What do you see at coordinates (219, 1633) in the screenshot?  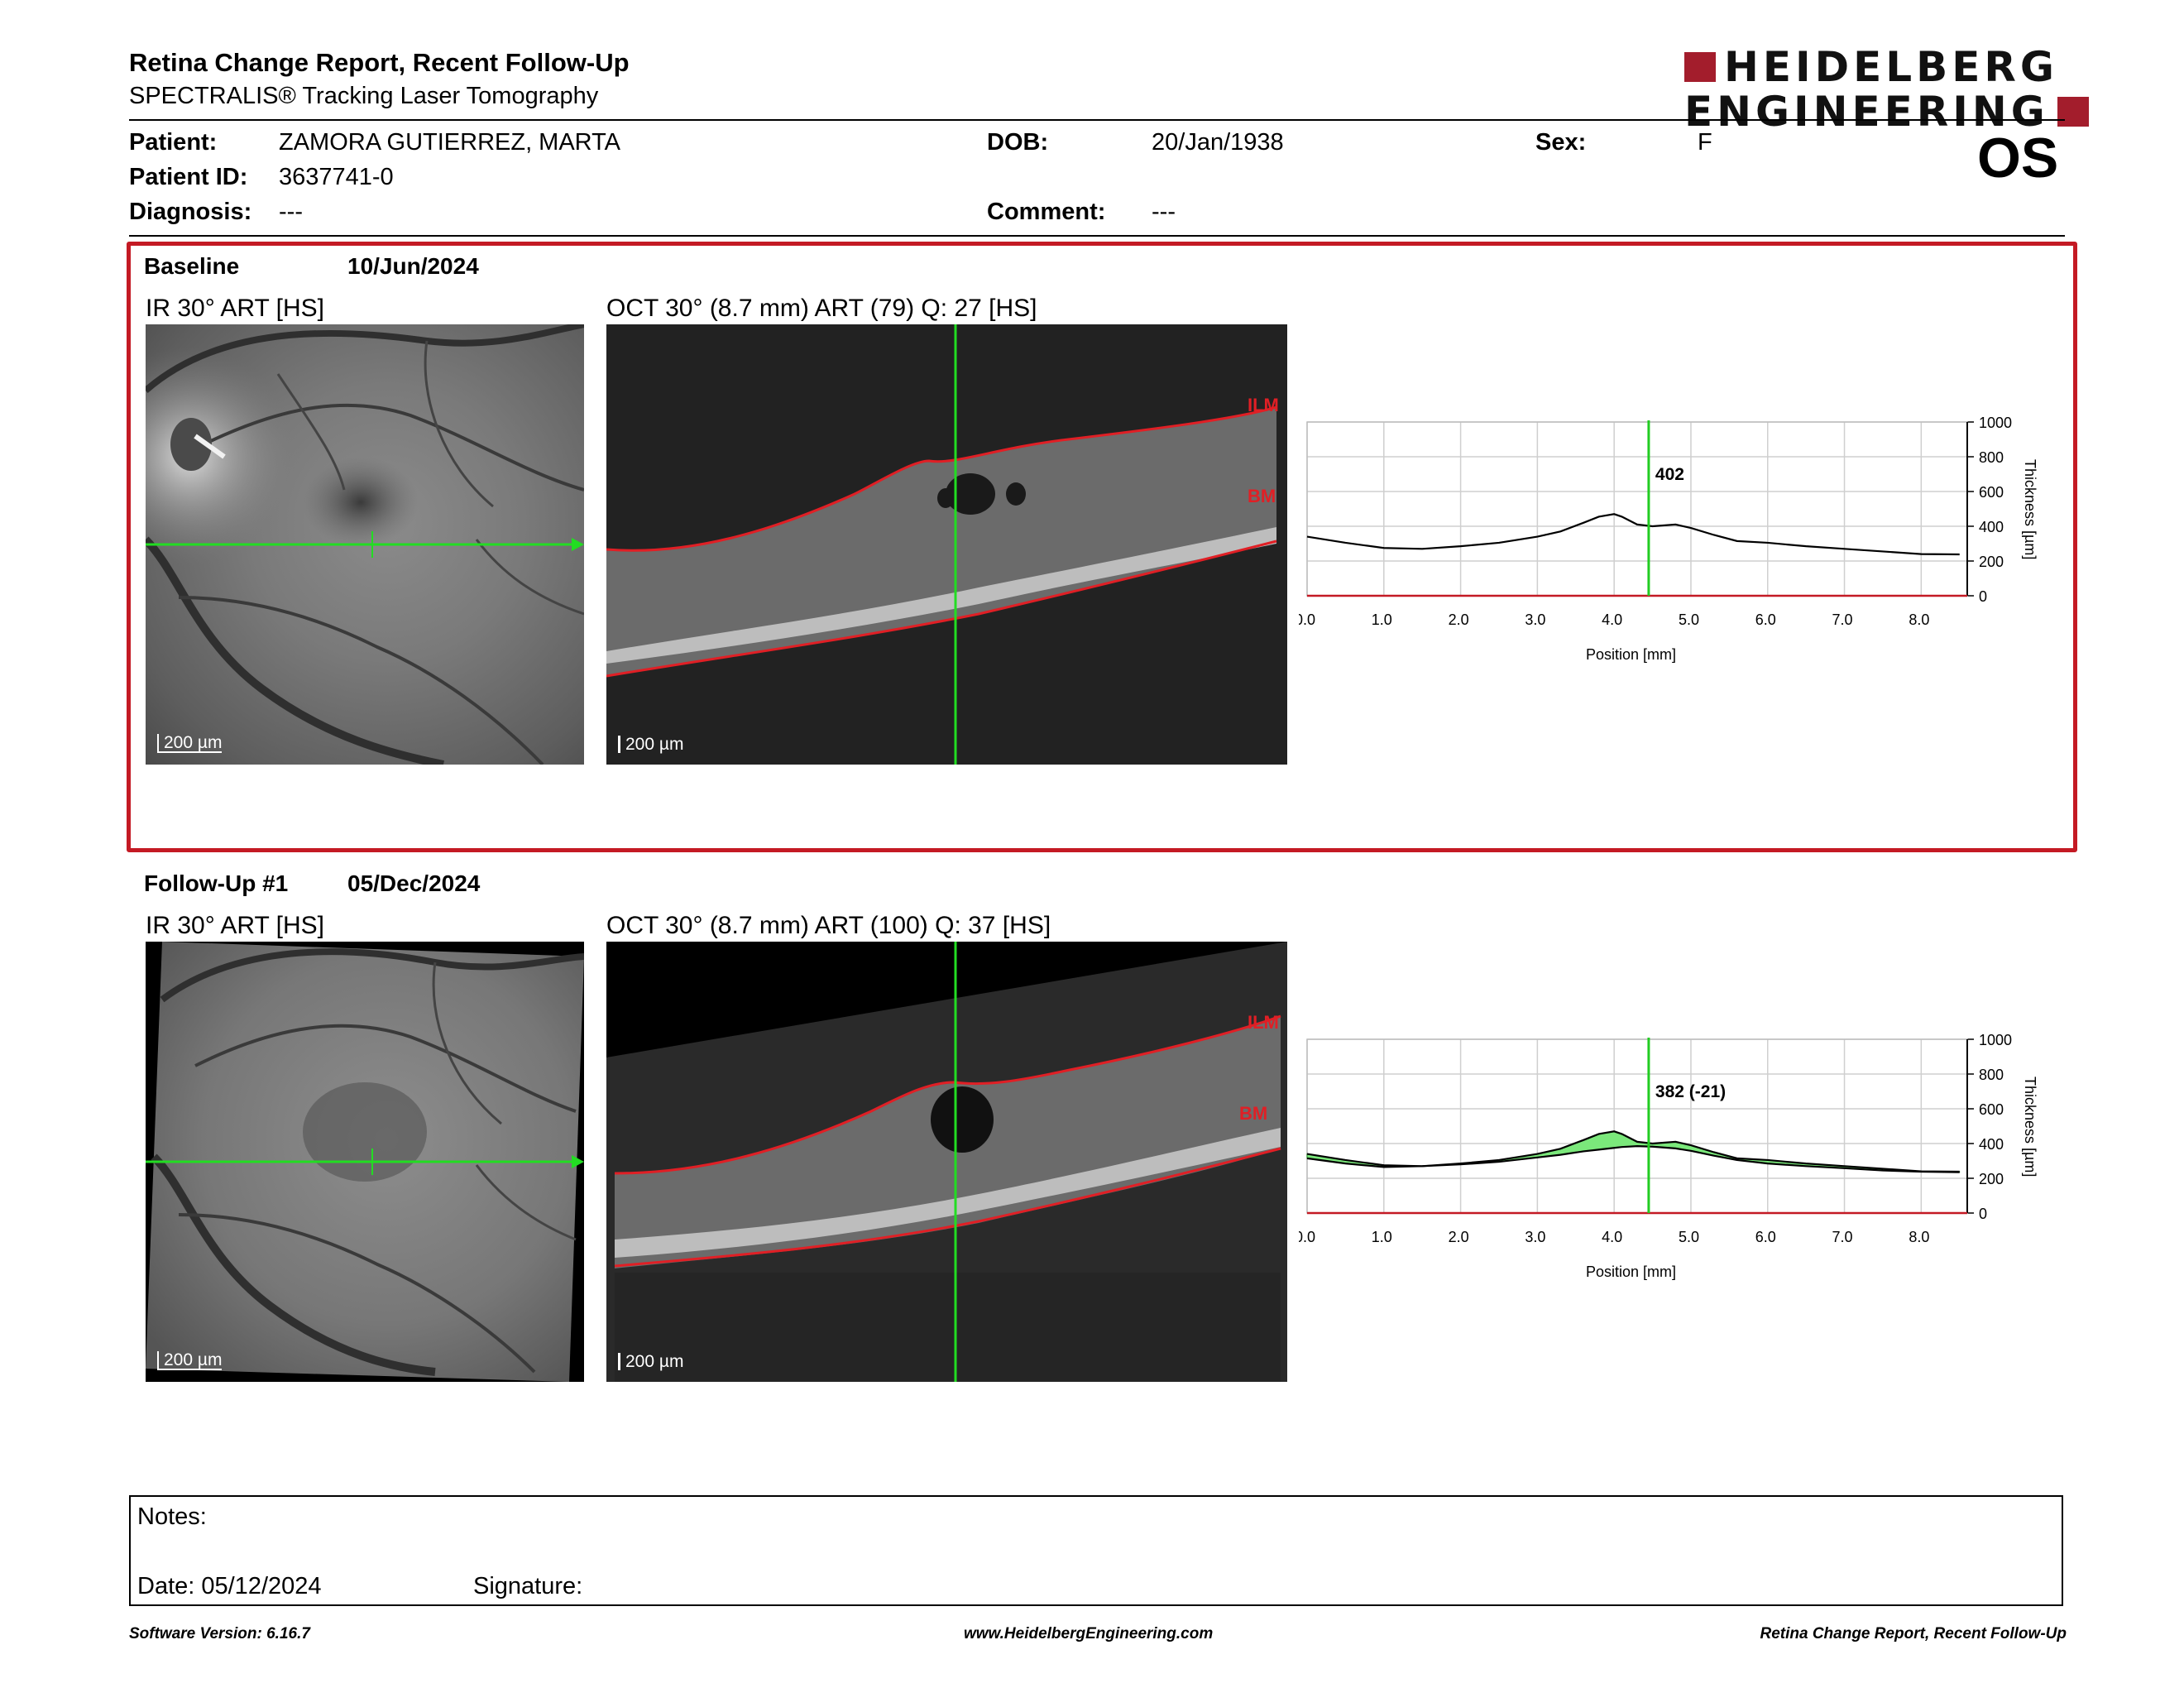 I see `footer-version: Software Version: 6.16.7` at bounding box center [219, 1633].